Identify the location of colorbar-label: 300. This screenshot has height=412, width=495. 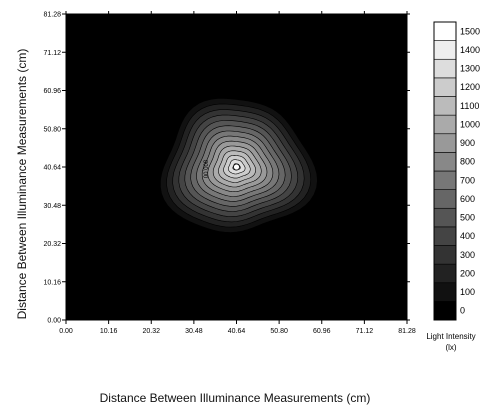
(467, 255).